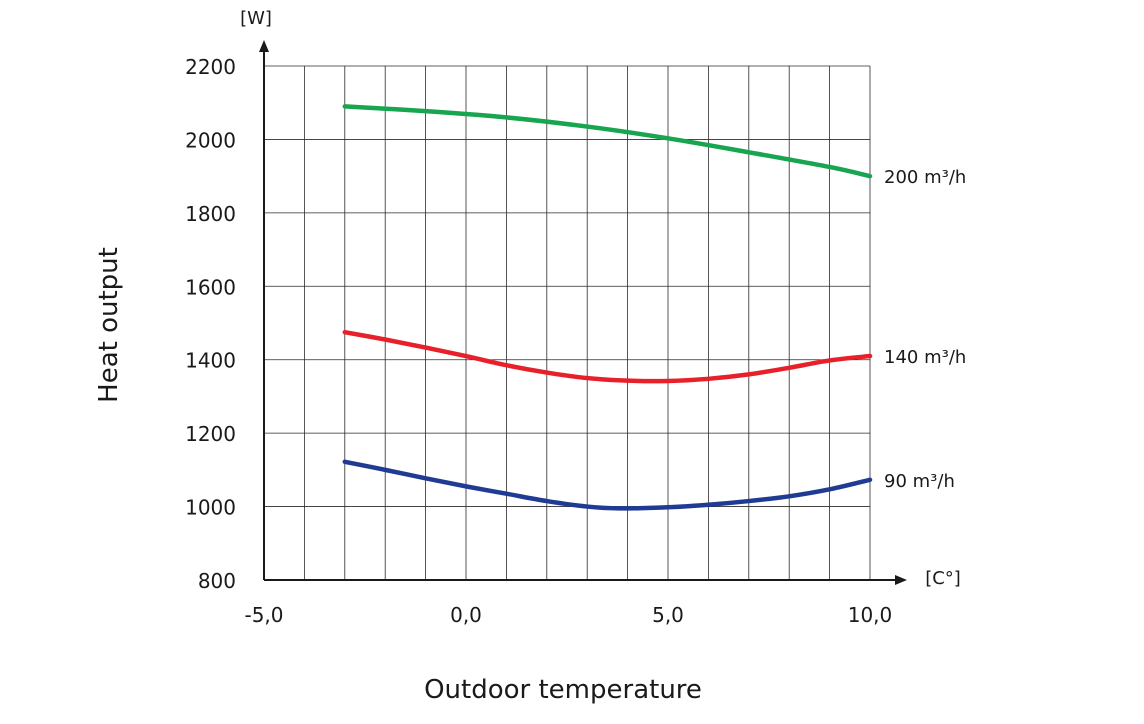  Describe the element at coordinates (109, 325) in the screenshot. I see `y-axis-title: Heat output` at that location.